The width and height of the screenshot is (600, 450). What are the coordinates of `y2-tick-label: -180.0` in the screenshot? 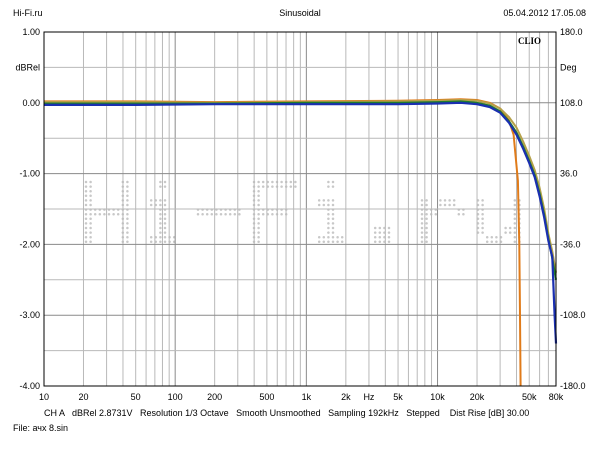 It's located at (573, 386).